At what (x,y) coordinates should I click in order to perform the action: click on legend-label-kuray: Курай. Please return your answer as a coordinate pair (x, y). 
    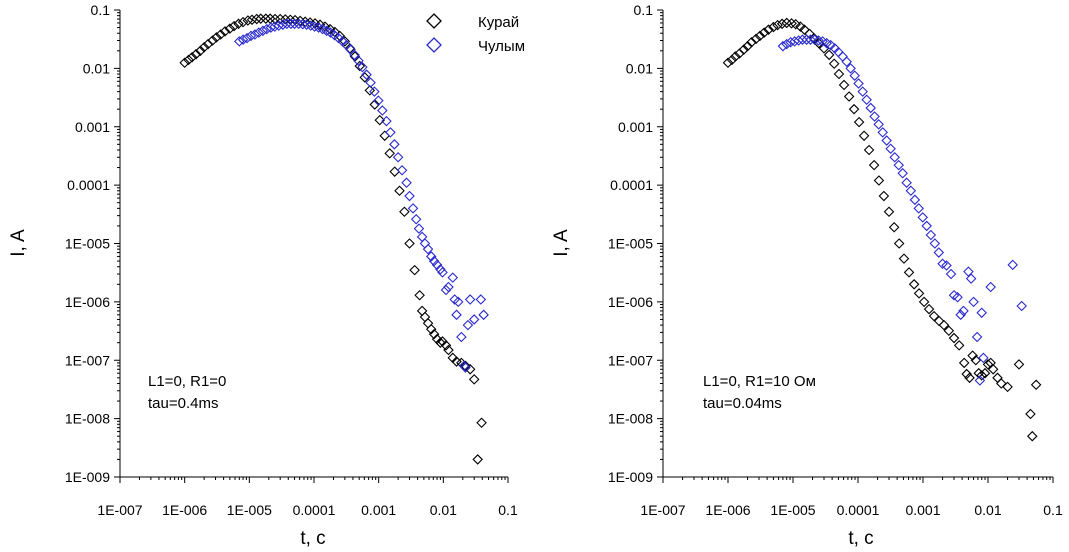
    Looking at the image, I should click on (498, 22).